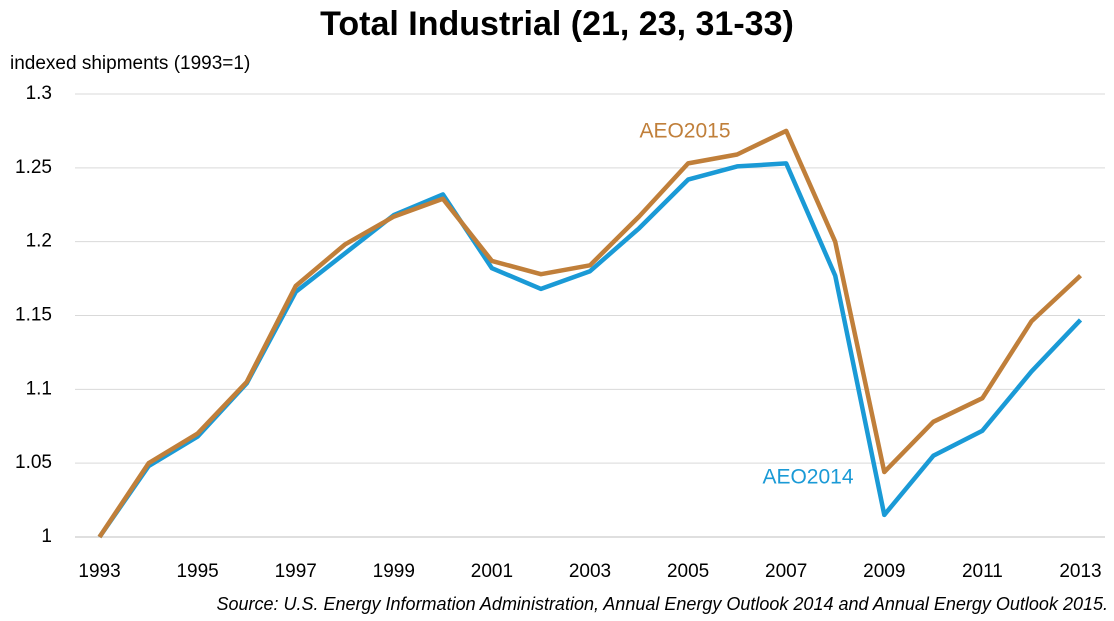 The width and height of the screenshot is (1114, 621). What do you see at coordinates (982, 571) in the screenshot?
I see `x-tick-label: 2011` at bounding box center [982, 571].